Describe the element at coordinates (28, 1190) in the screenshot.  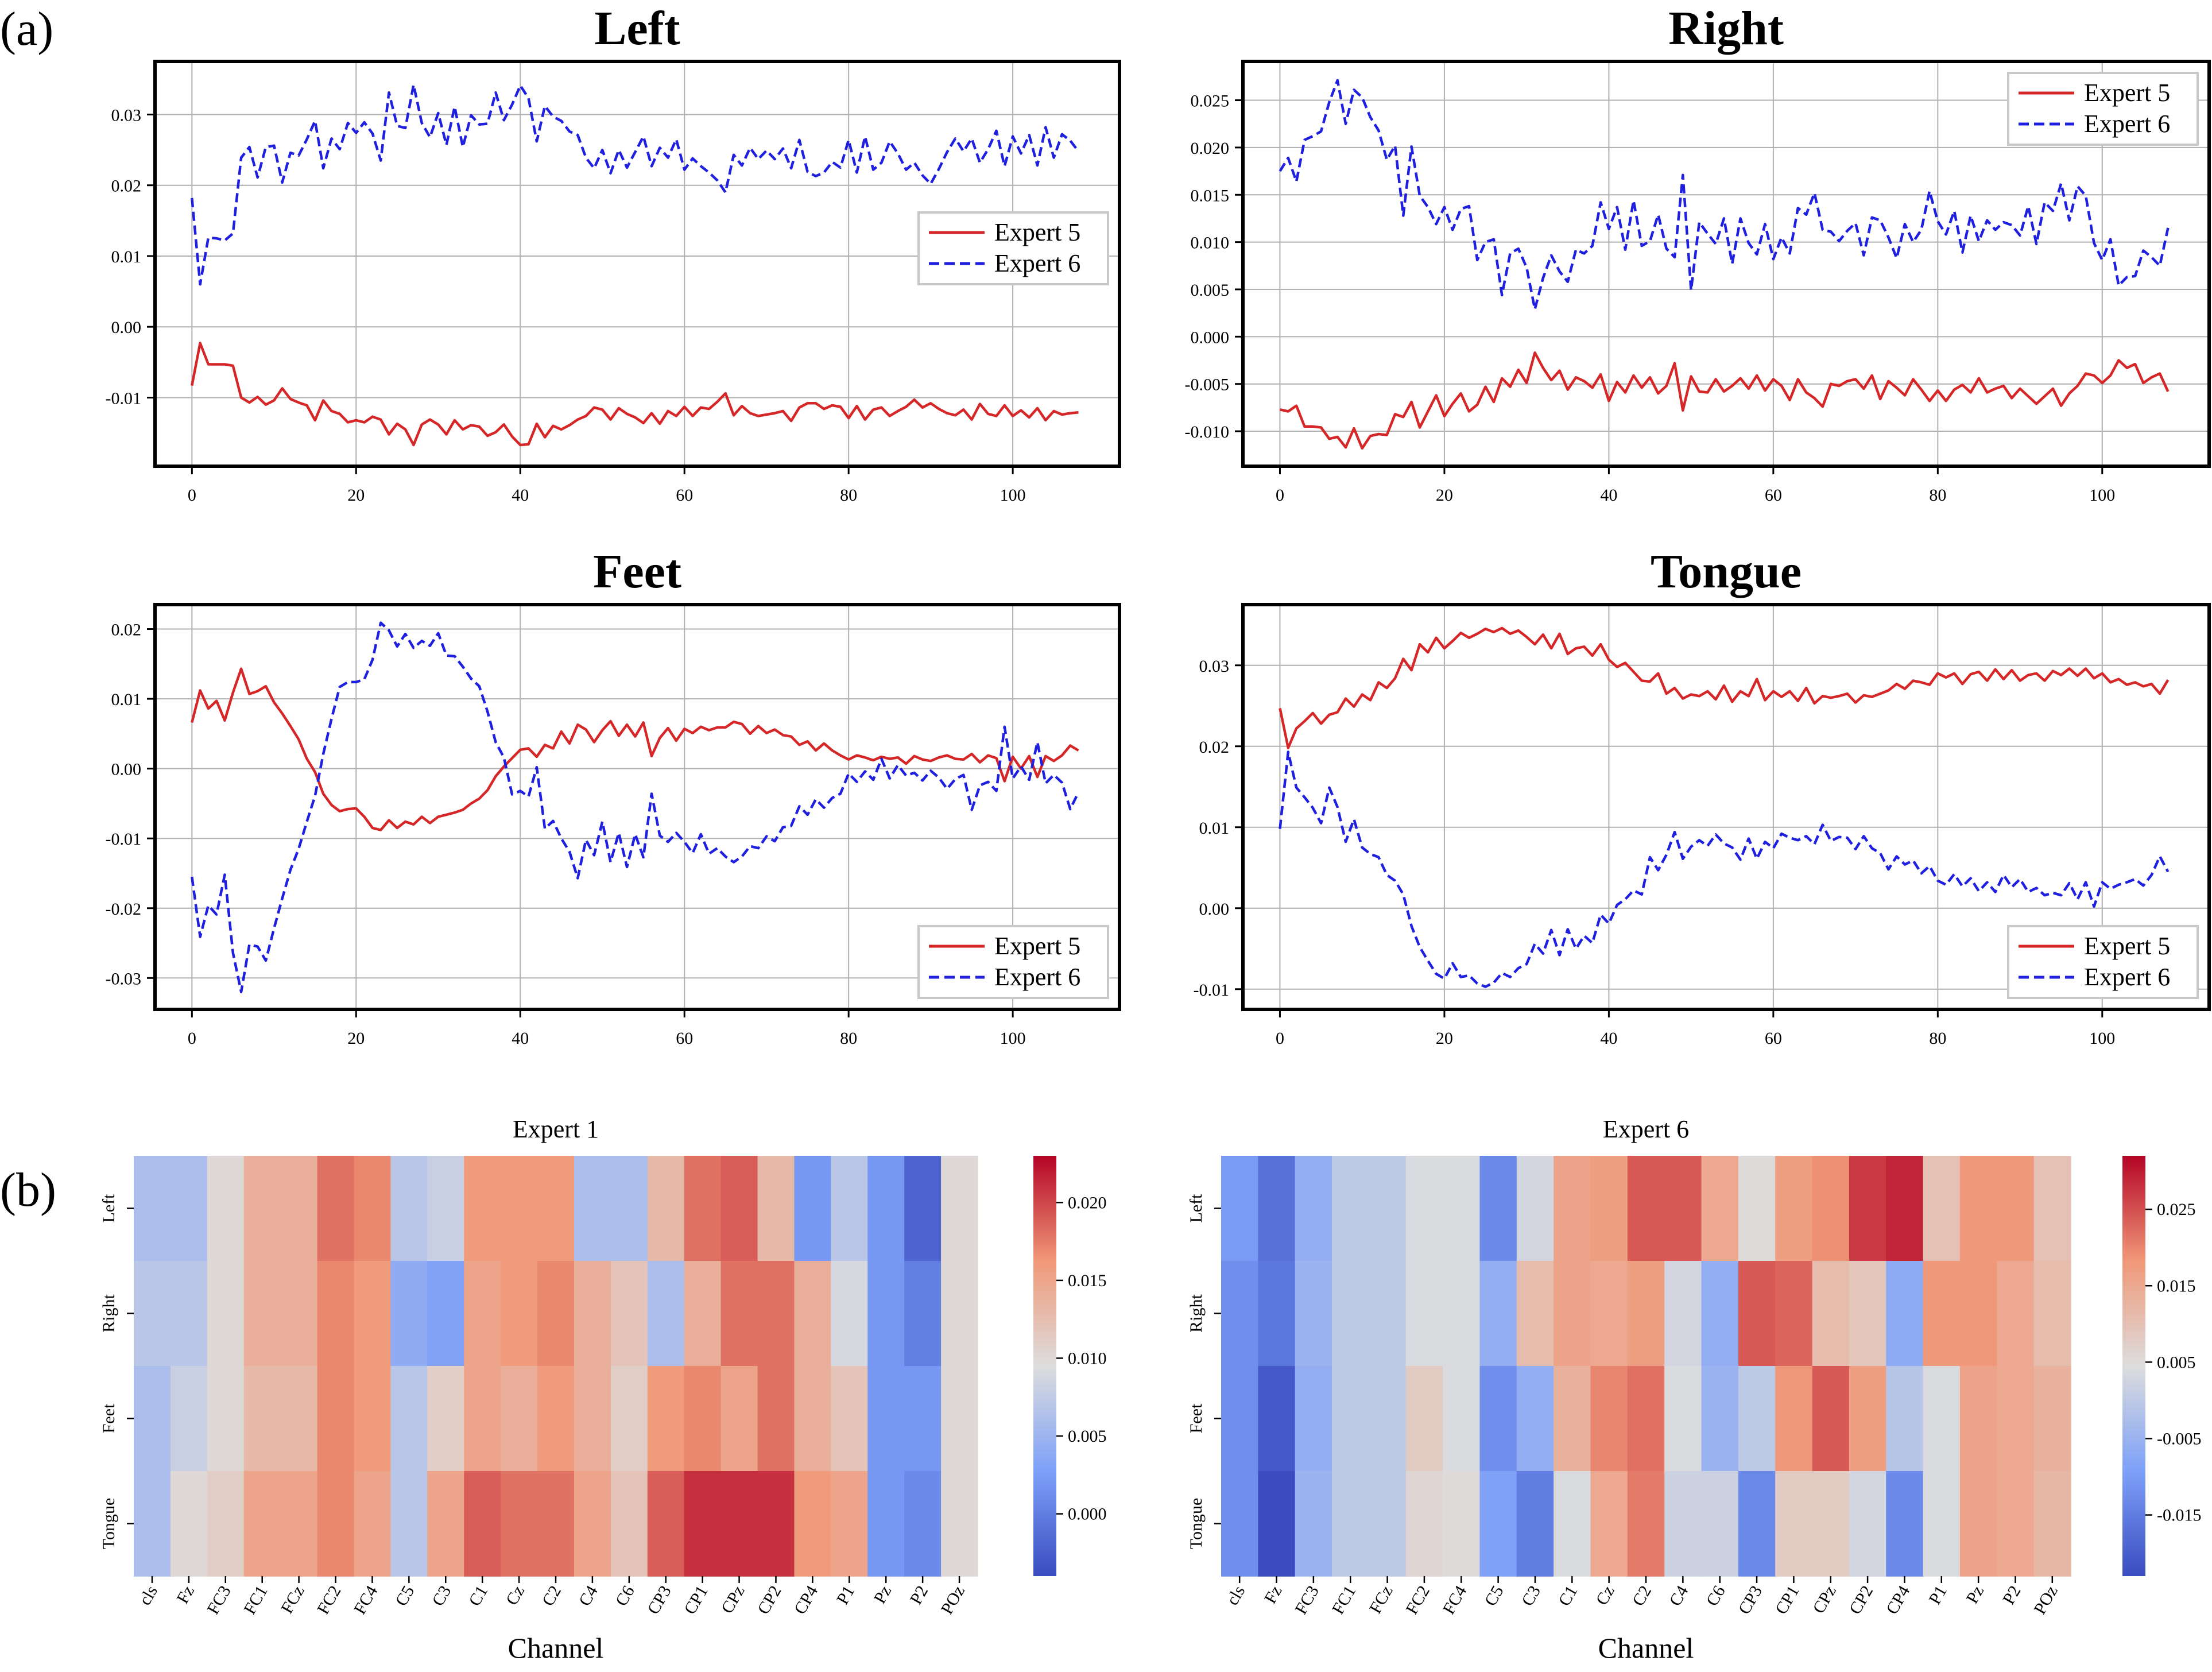
I see `panel-label-b: (b)` at that location.